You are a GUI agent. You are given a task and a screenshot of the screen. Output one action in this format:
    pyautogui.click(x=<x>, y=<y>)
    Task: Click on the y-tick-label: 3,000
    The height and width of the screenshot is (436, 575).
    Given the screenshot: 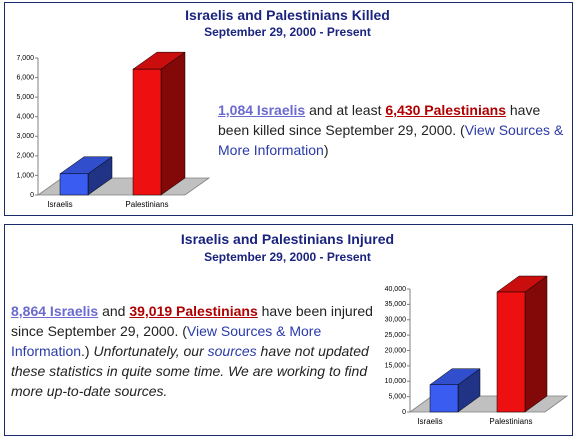 What is the action you would take?
    pyautogui.click(x=25, y=136)
    